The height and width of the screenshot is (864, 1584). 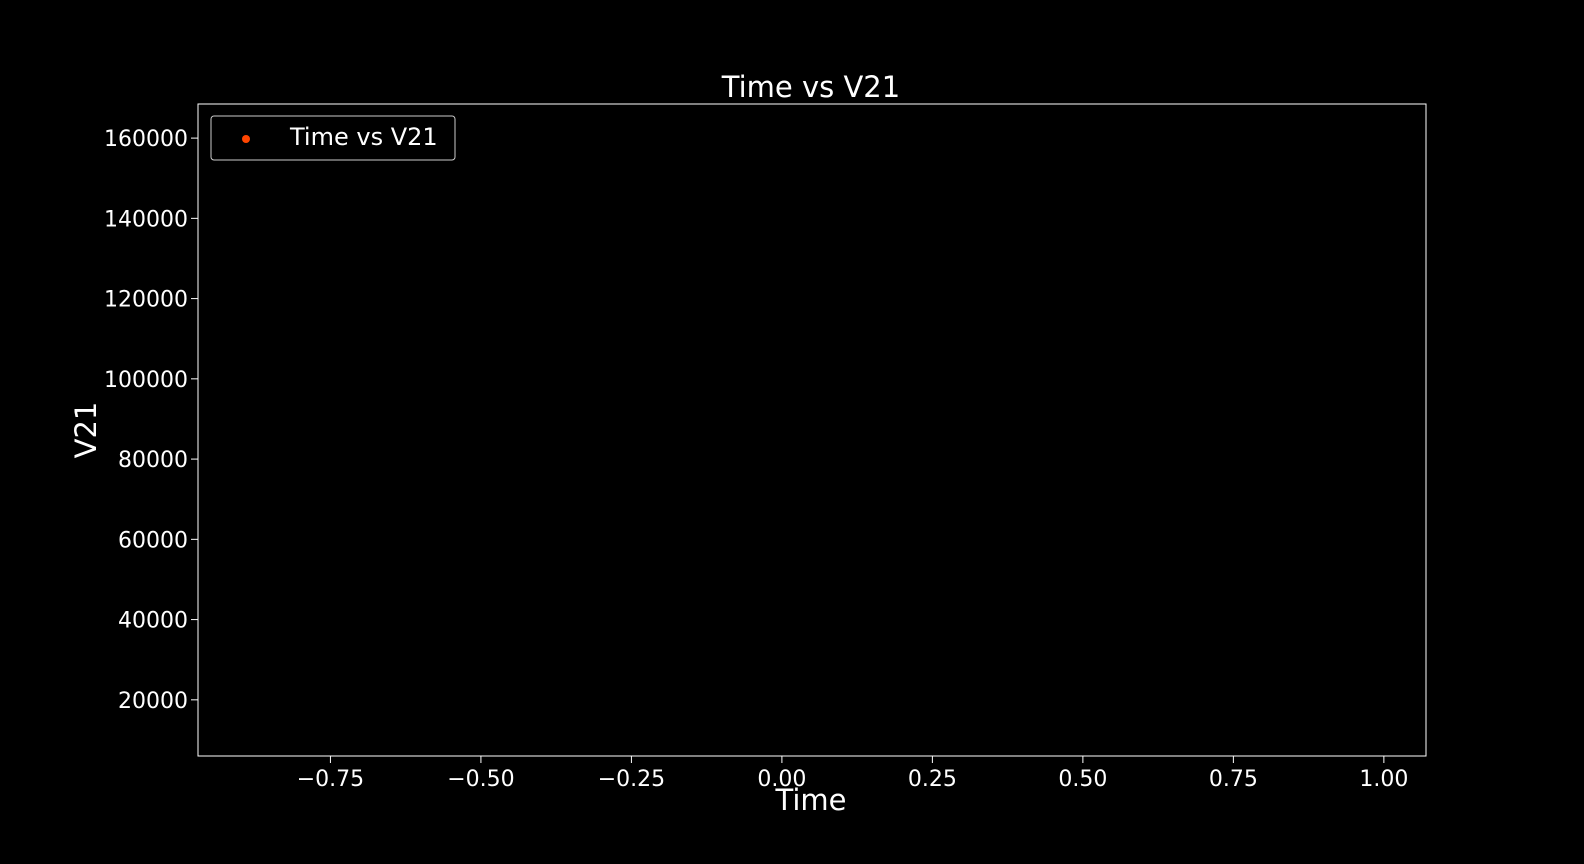 I want to click on y-tick-label: 80000, so click(x=153, y=460).